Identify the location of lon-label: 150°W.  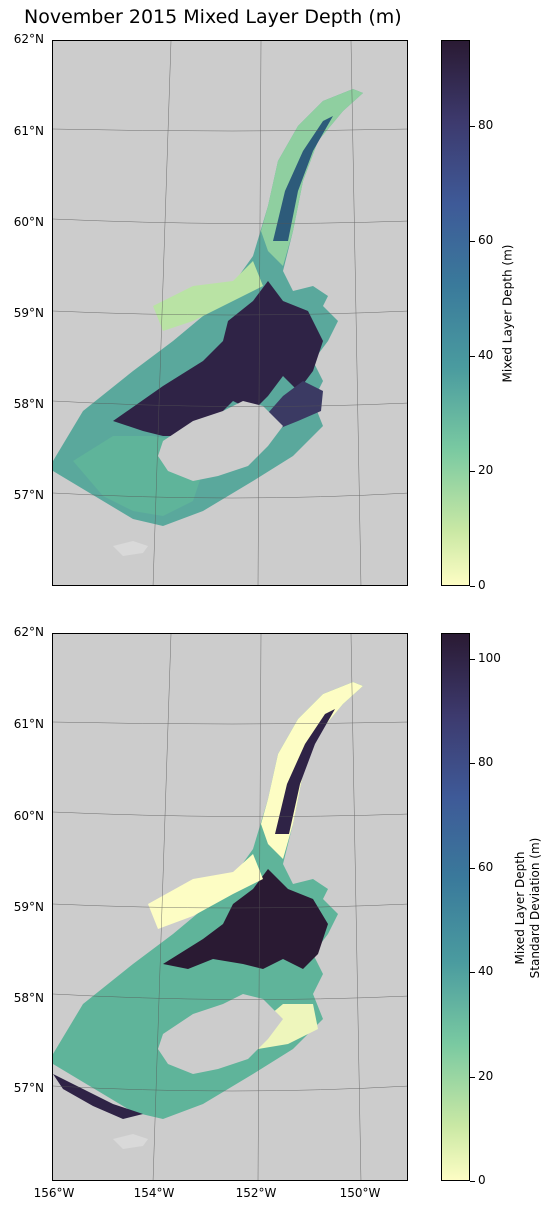
(360, 1193).